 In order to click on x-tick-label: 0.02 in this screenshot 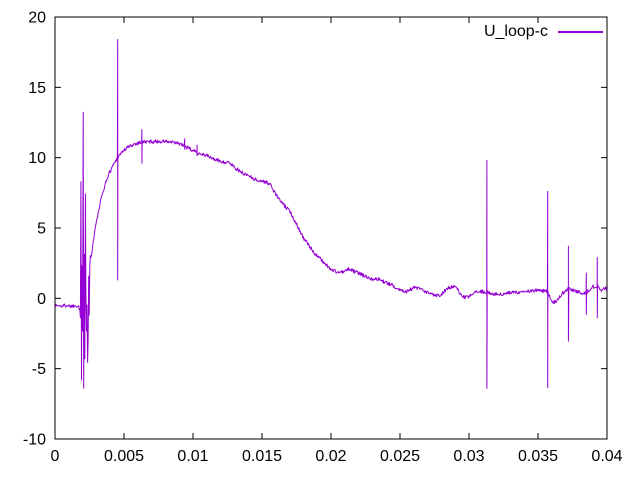, I will do `click(330, 456)`.